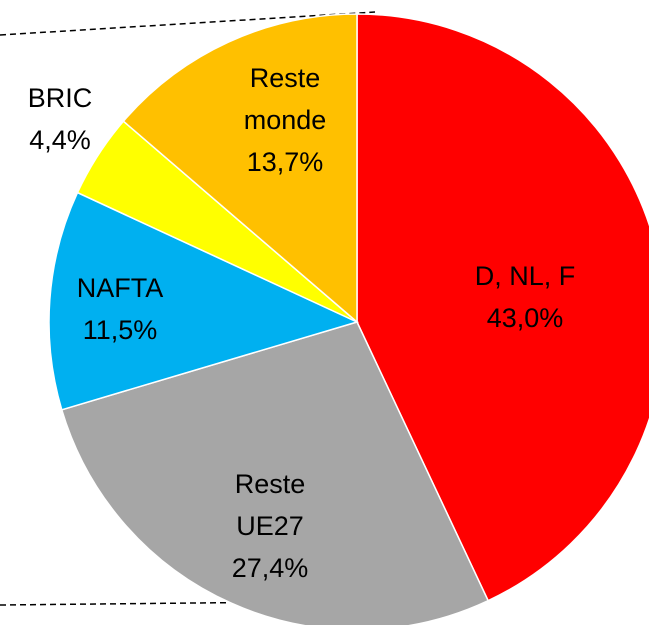 This screenshot has height=625, width=649. What do you see at coordinates (60, 98) in the screenshot?
I see `slice-label: BRIC` at bounding box center [60, 98].